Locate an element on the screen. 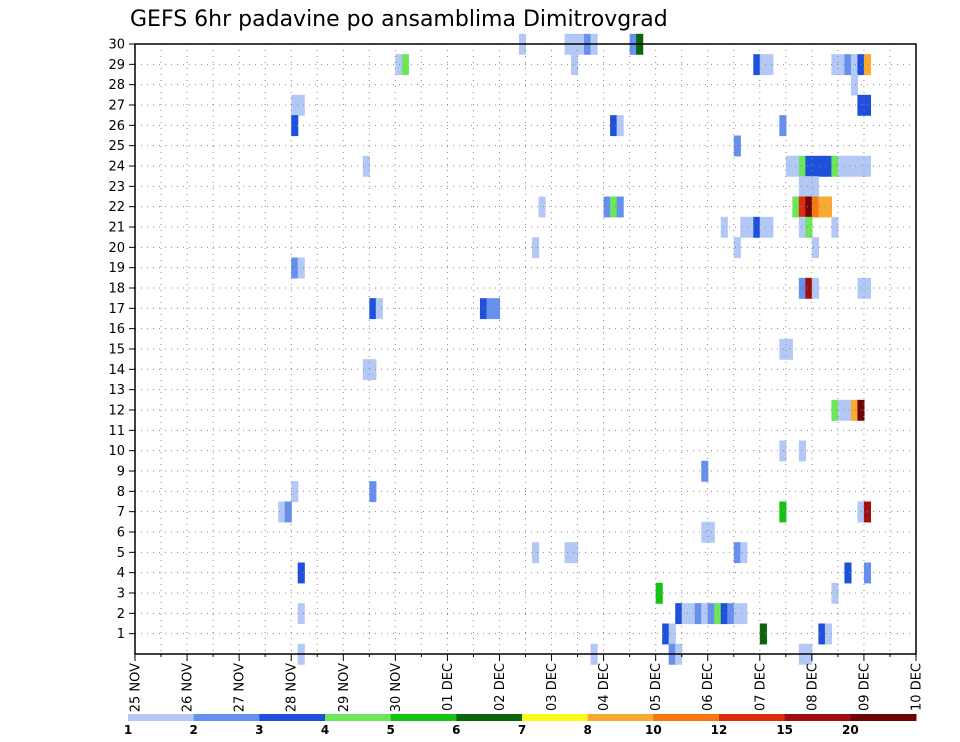  x-tick-label: 30 NOV is located at coordinates (396, 687).